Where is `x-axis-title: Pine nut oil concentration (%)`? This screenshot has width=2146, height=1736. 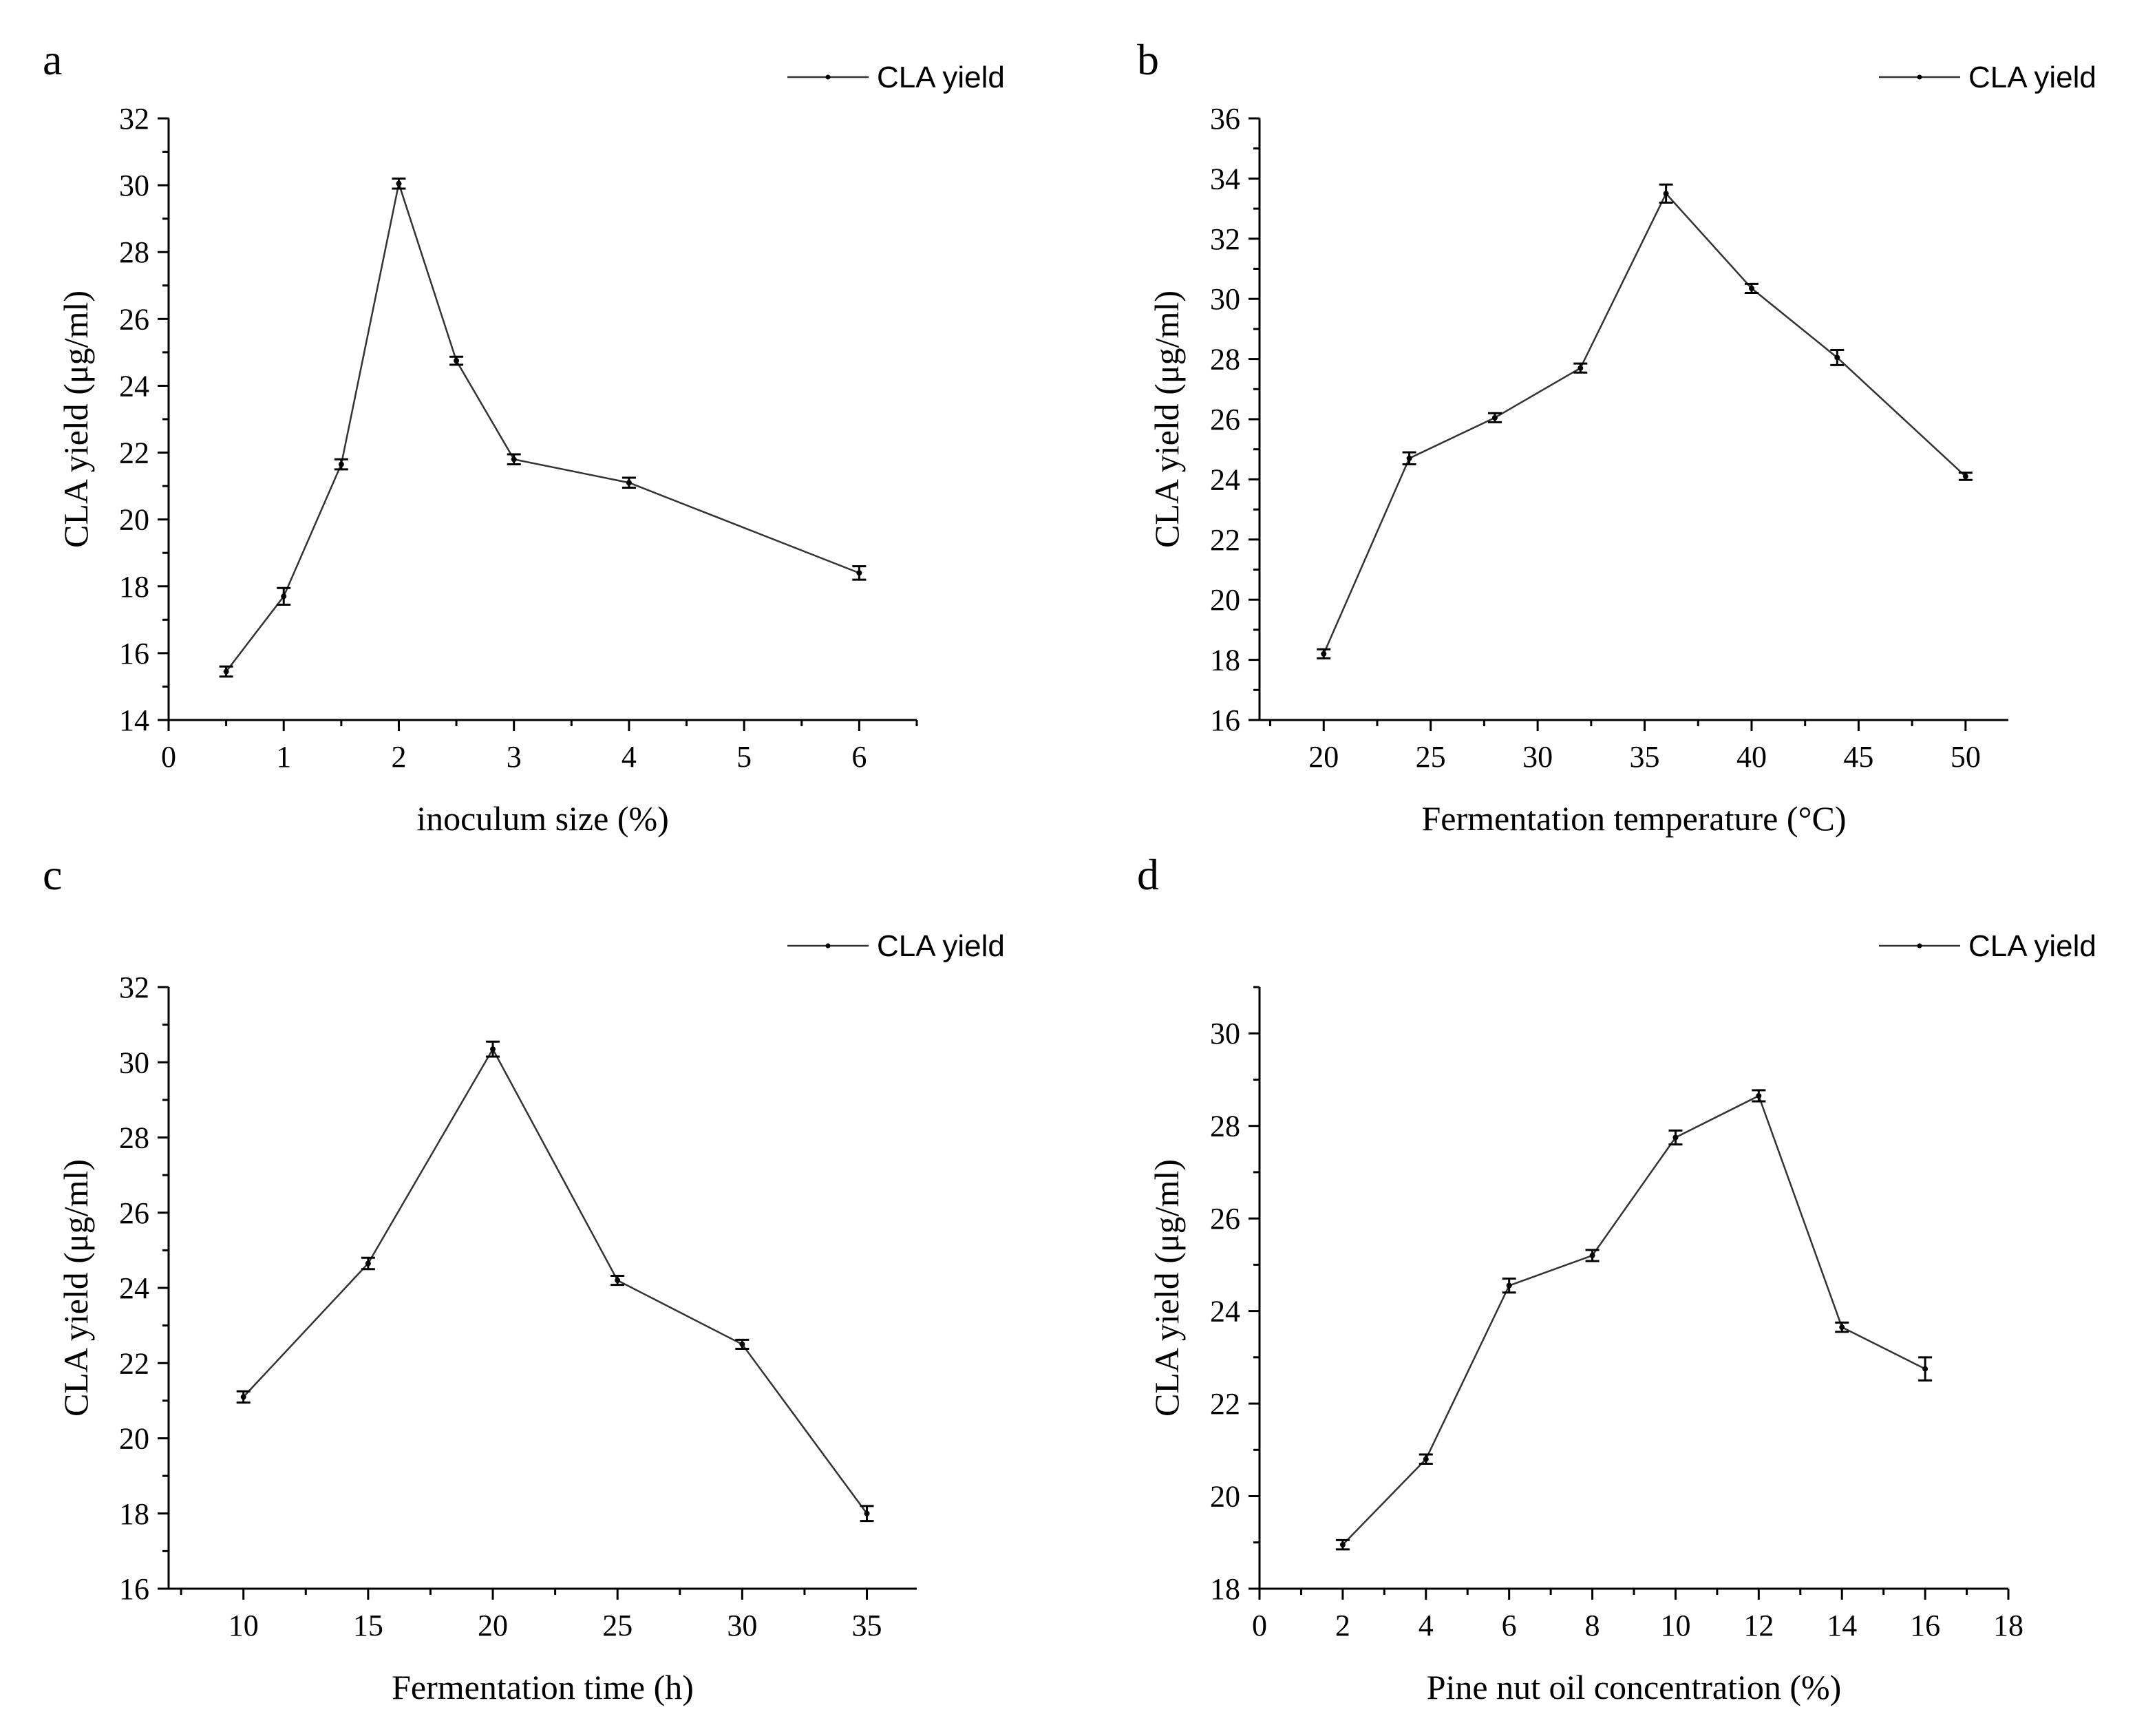 x-axis-title: Pine nut oil concentration (%) is located at coordinates (1634, 1687).